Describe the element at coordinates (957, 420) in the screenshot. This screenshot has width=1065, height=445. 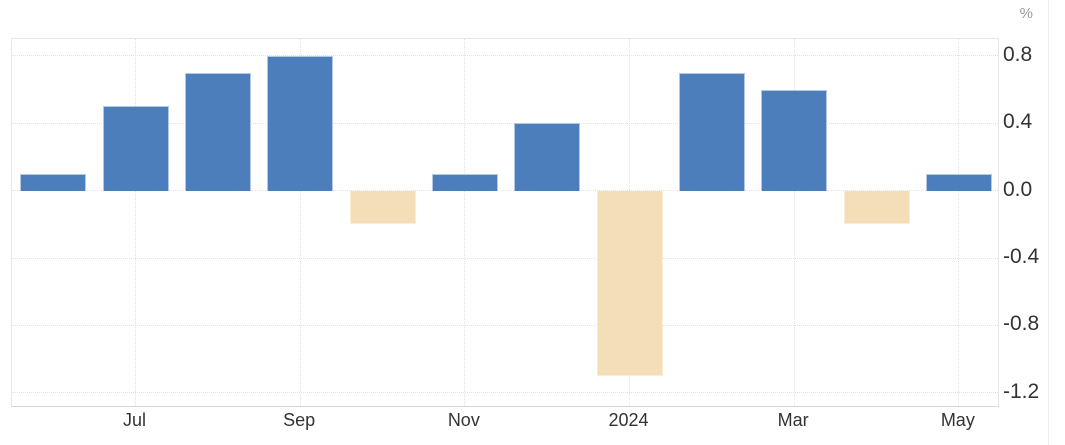
I see `x-axis-tick-label: May` at that location.